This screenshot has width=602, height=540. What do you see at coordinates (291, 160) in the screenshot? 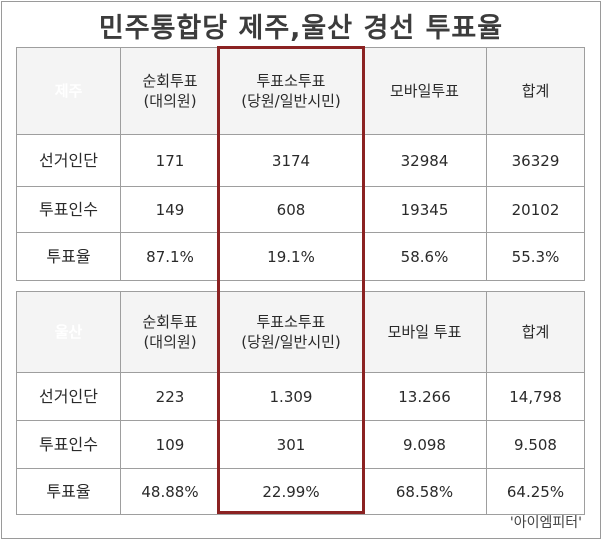
I see `cell: 3174` at bounding box center [291, 160].